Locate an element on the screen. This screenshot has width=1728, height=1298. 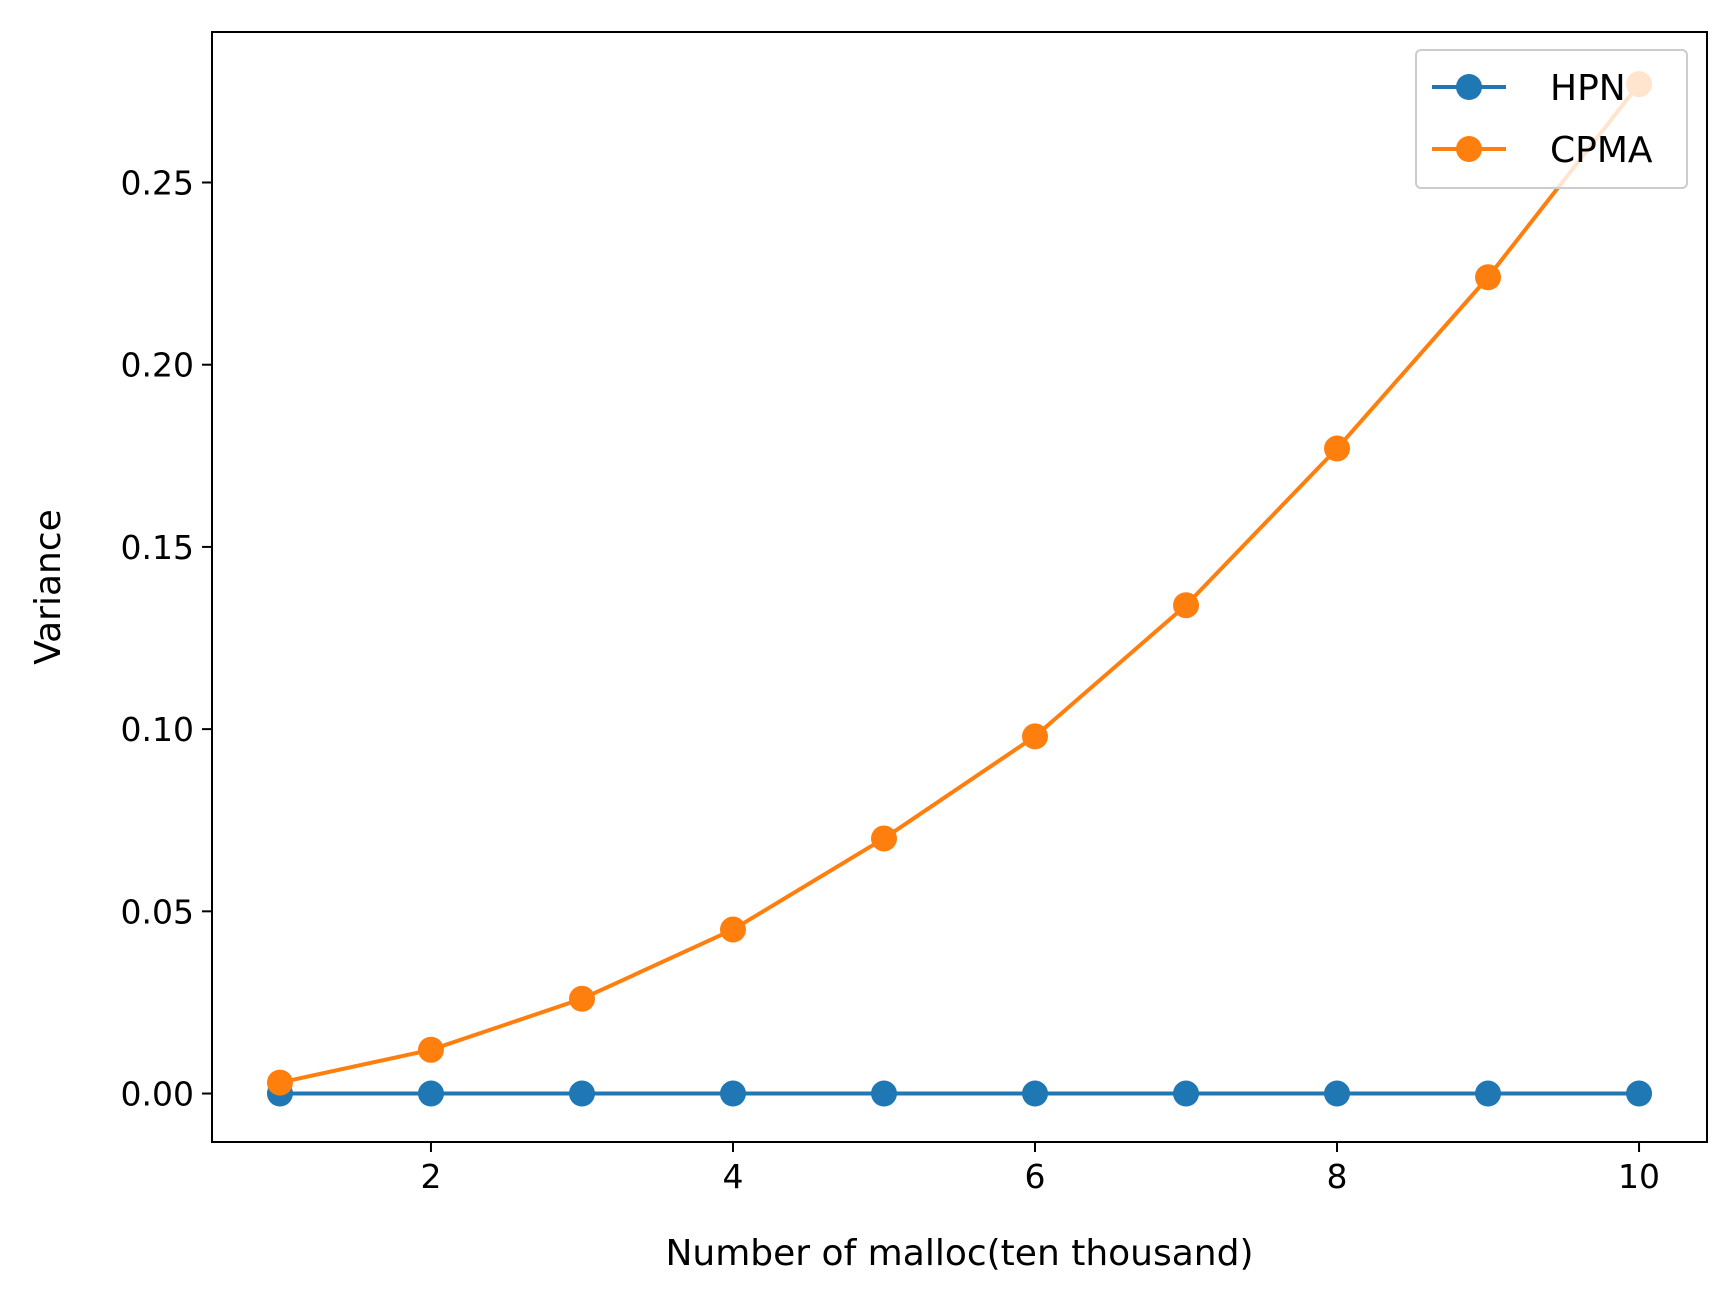
y-tick-label: 0.10 is located at coordinates (157, 729).